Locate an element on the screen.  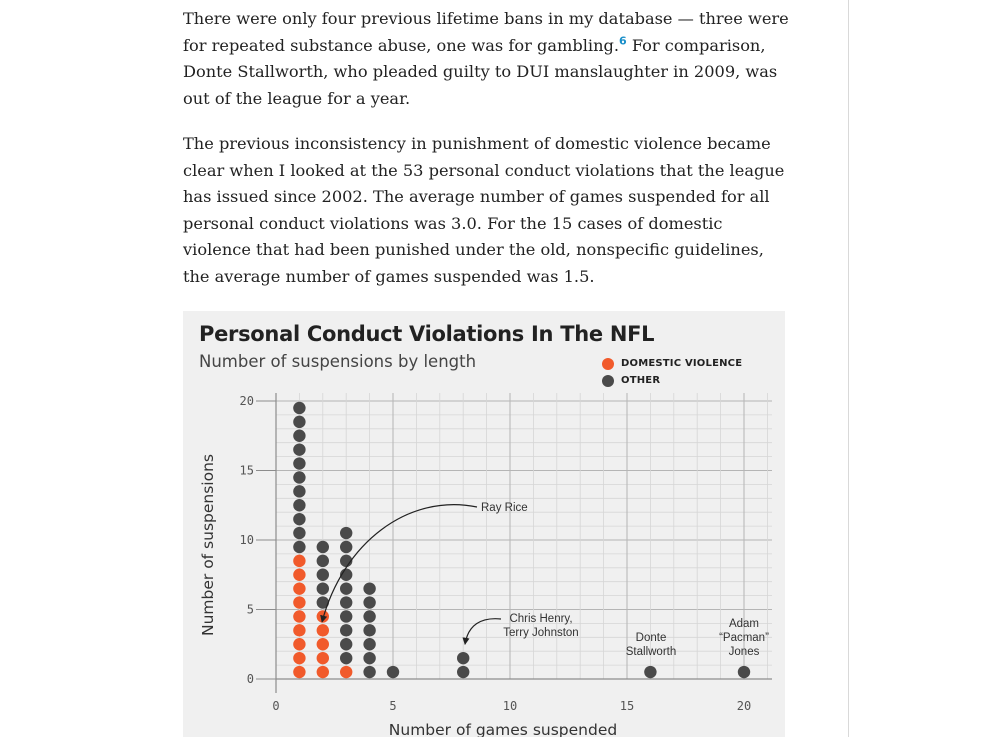
chart-subtitle: Number of suspensions by length is located at coordinates (338, 361).